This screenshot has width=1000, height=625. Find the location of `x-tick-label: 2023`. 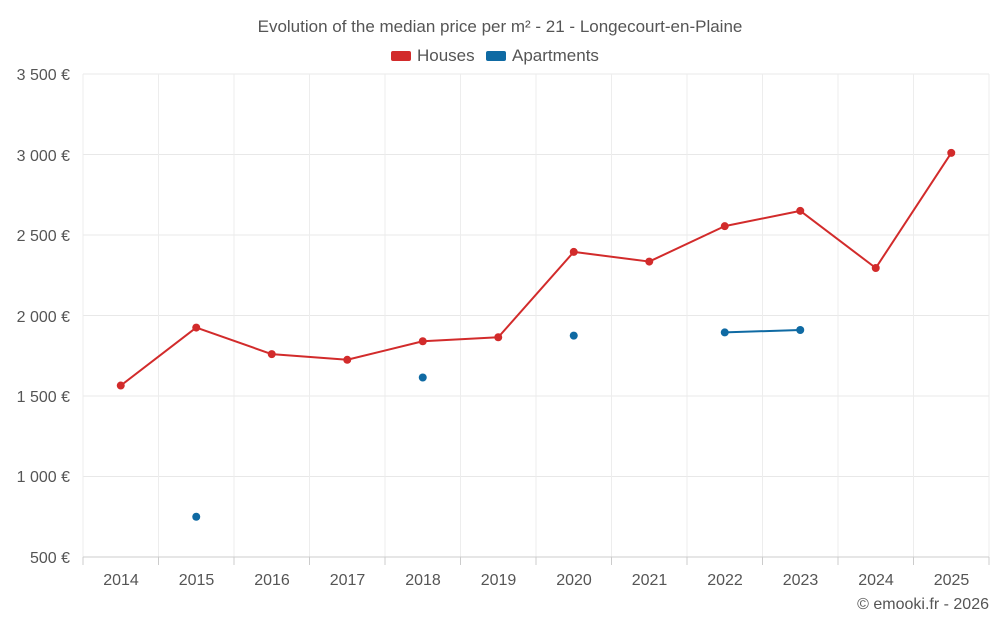

x-tick-label: 2023 is located at coordinates (801, 580).